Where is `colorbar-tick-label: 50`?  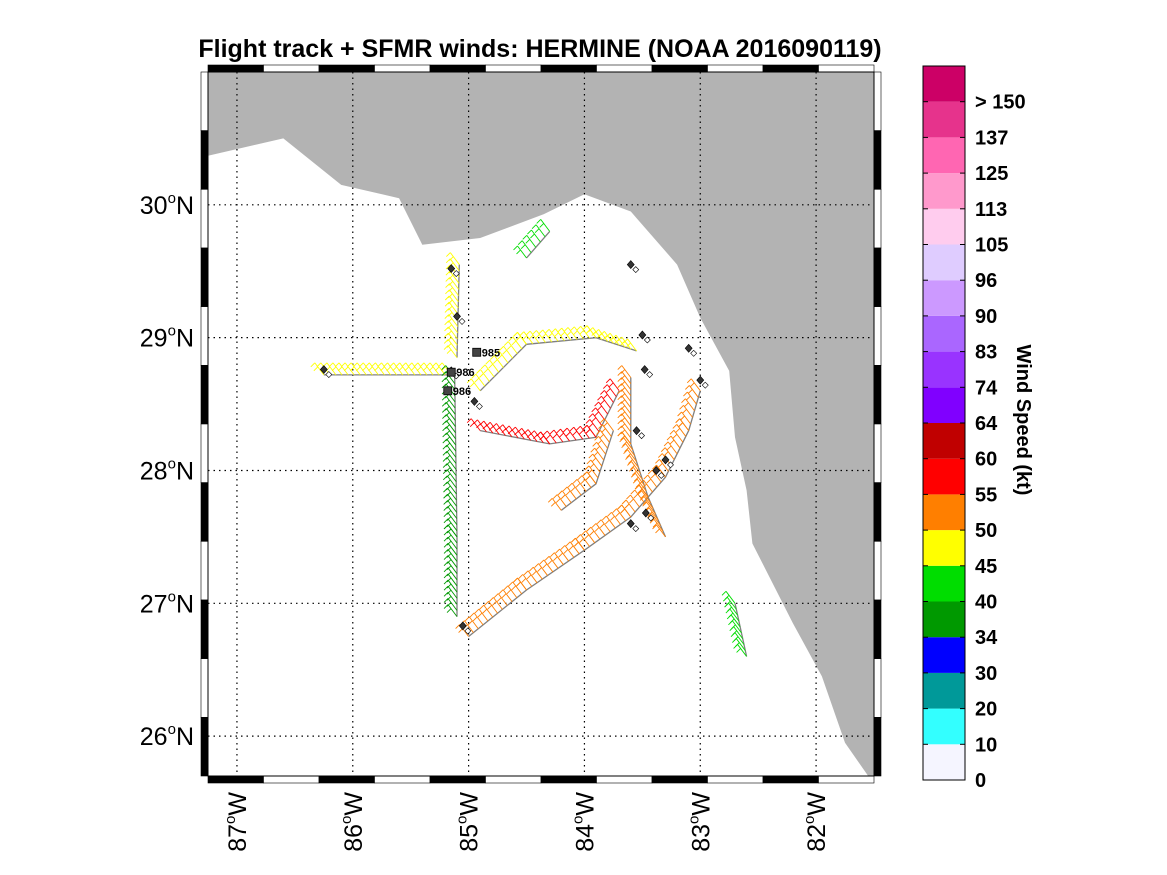 colorbar-tick-label: 50 is located at coordinates (986, 531).